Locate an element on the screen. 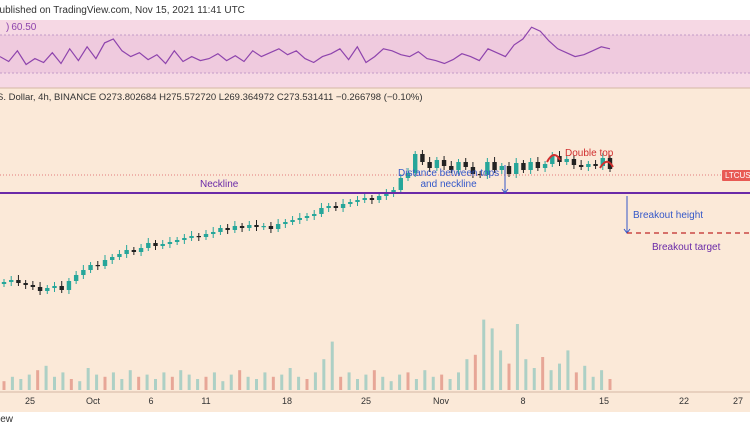  header-bar is located at coordinates (375, 10).